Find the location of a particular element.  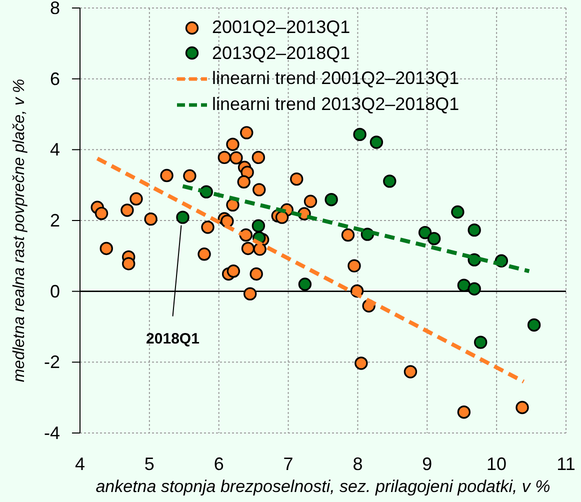

legend-label: linearni trend 2001Q2–2013Q1 is located at coordinates (336, 79).